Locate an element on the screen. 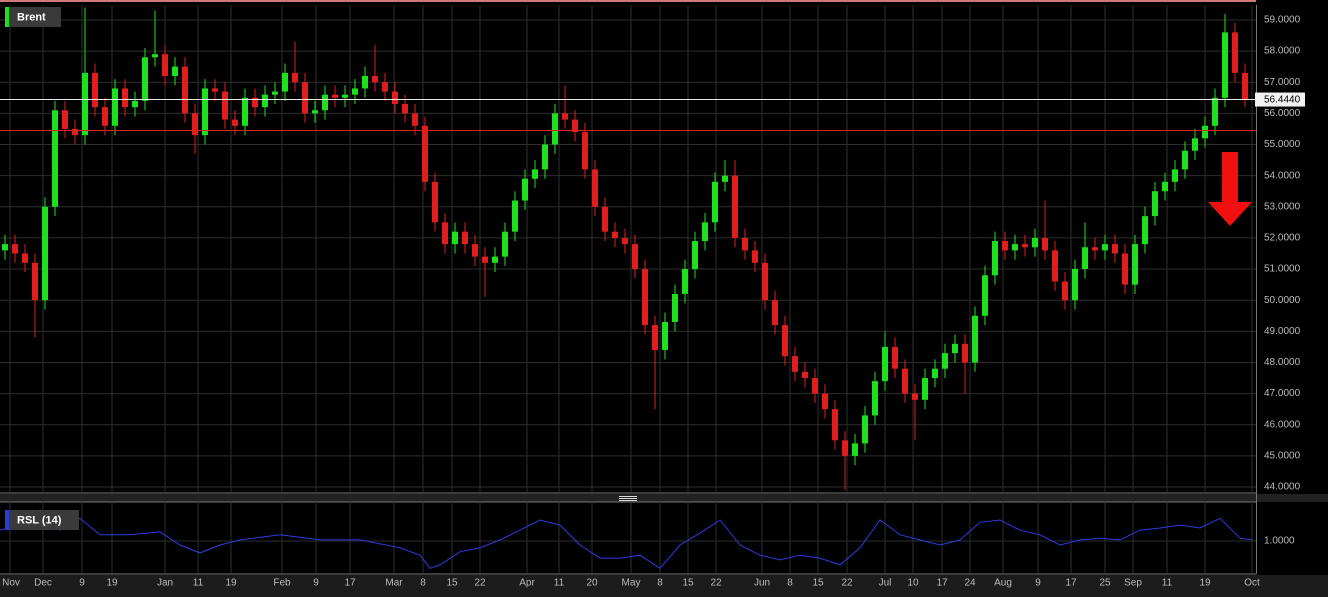  x-tick-label: 9 is located at coordinates (82, 583).